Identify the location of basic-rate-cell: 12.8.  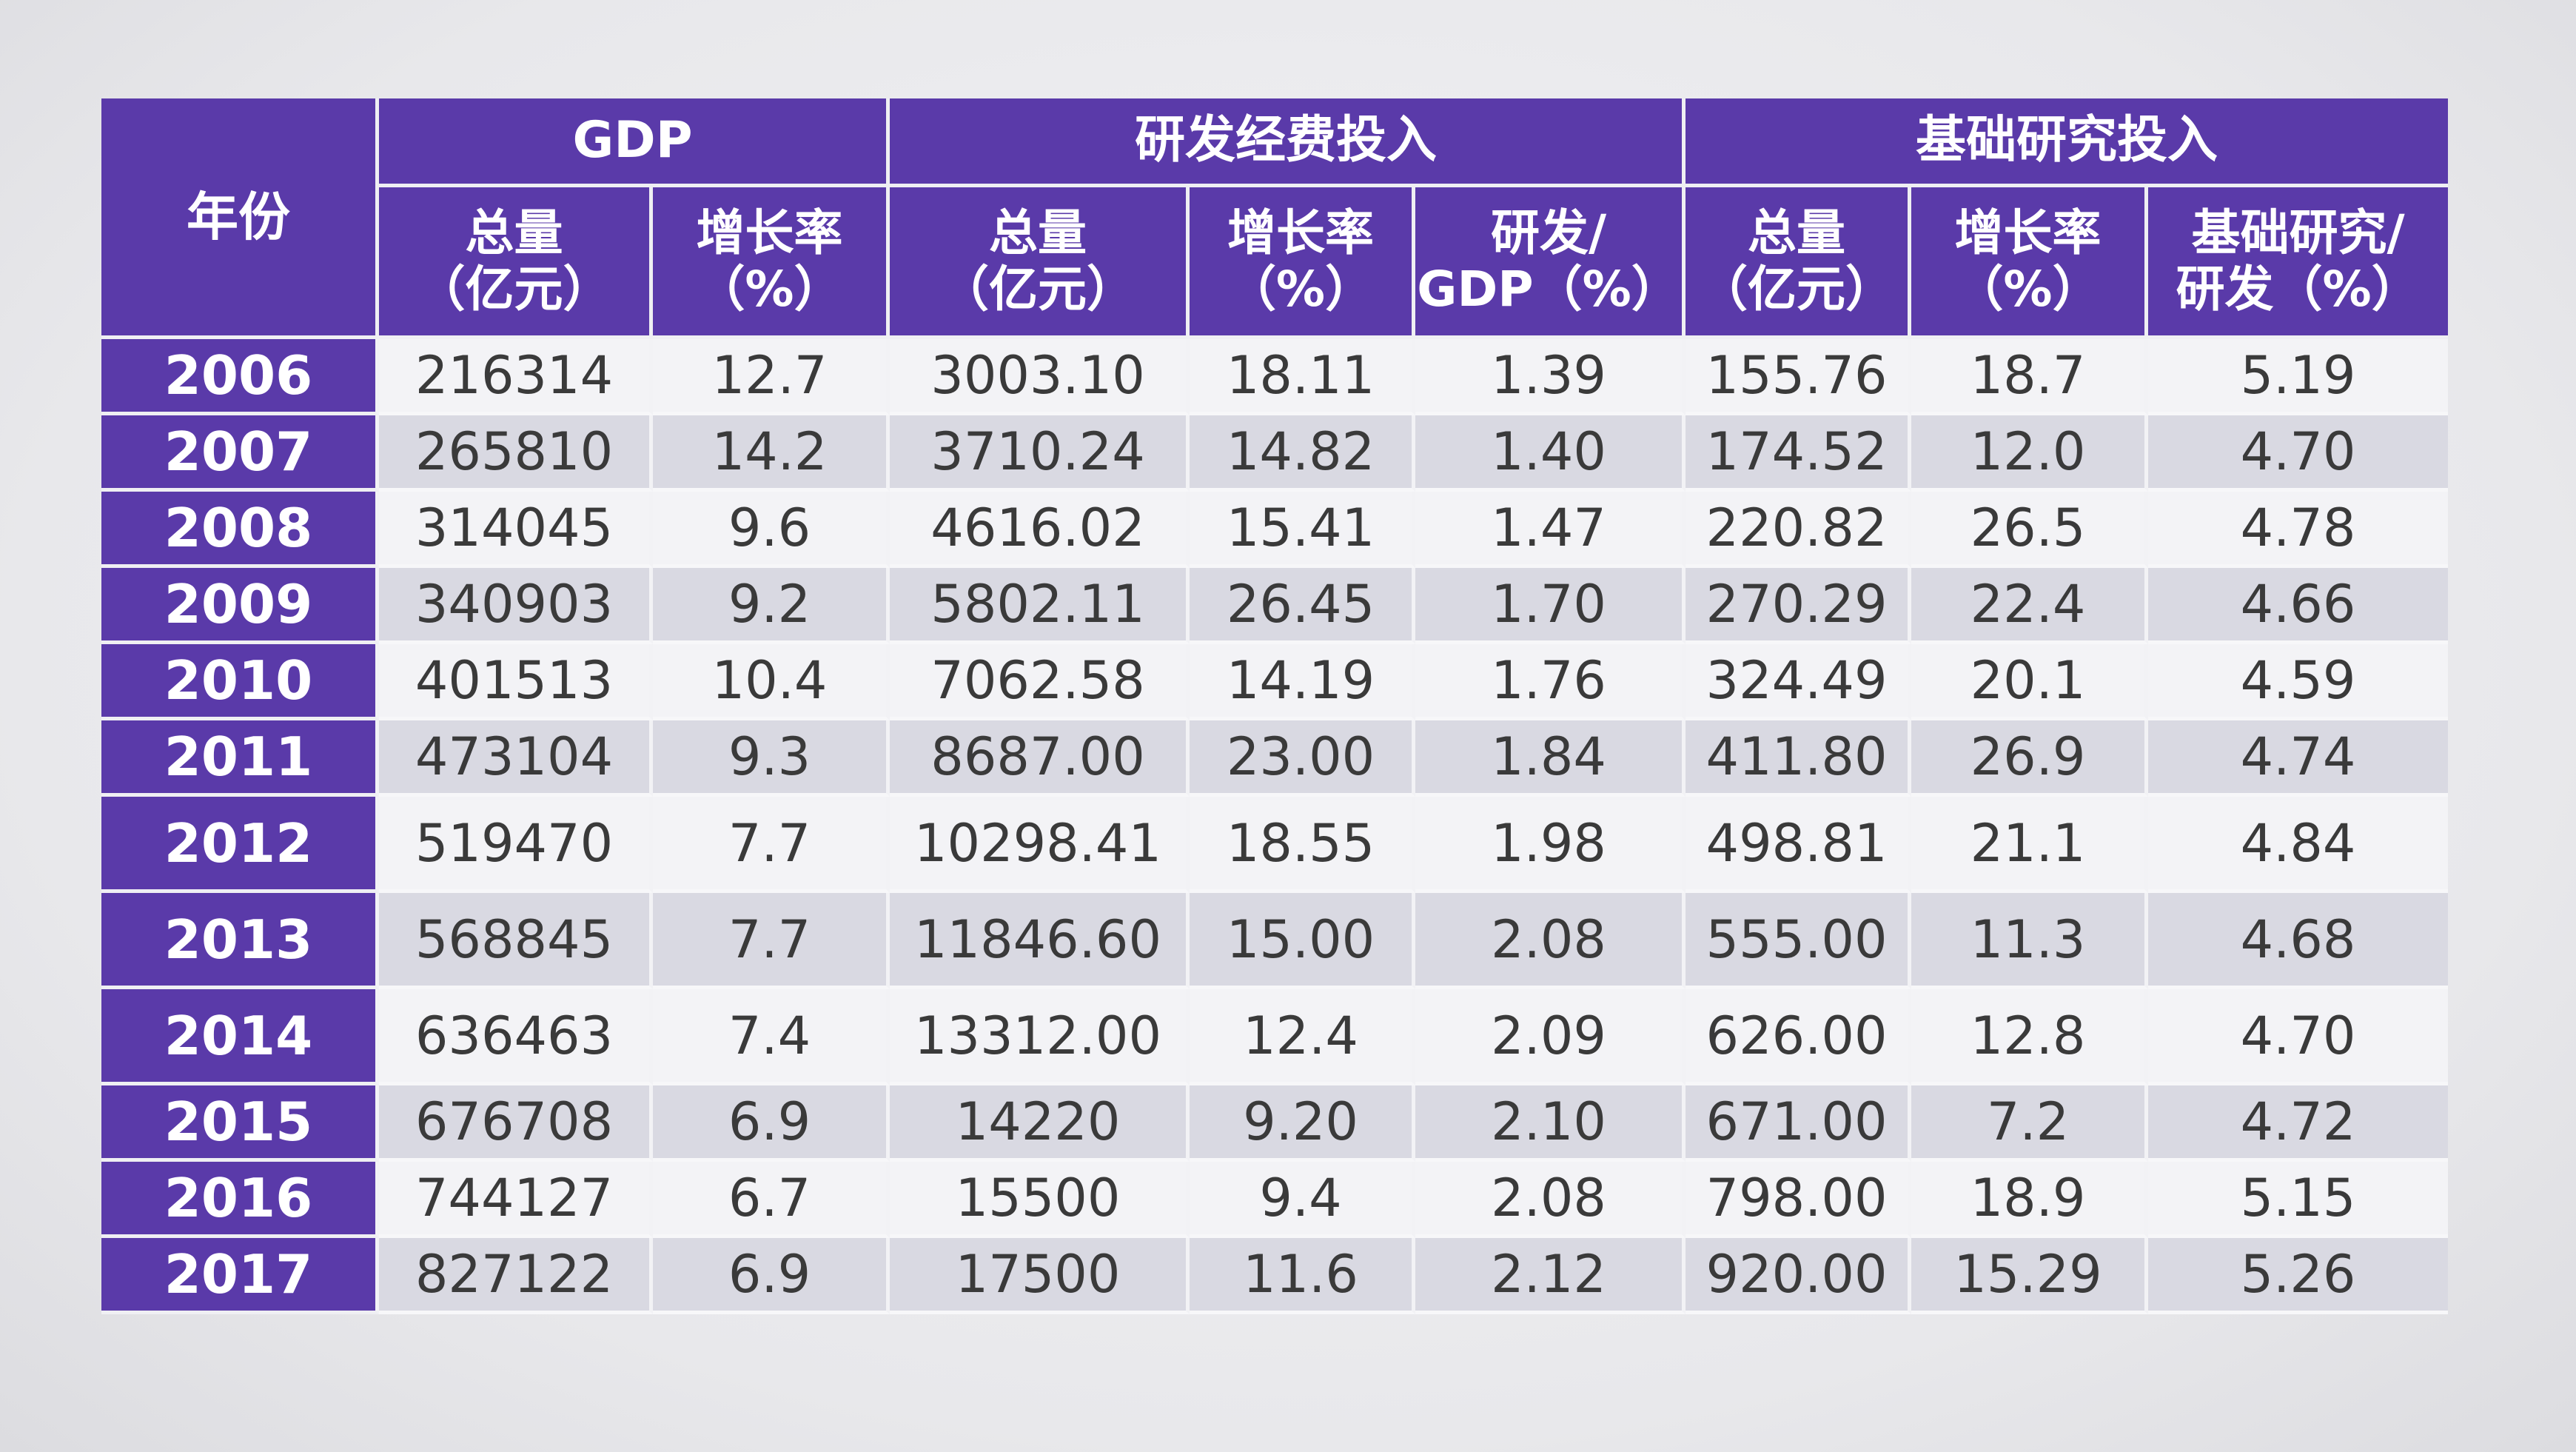
(2030, 1037).